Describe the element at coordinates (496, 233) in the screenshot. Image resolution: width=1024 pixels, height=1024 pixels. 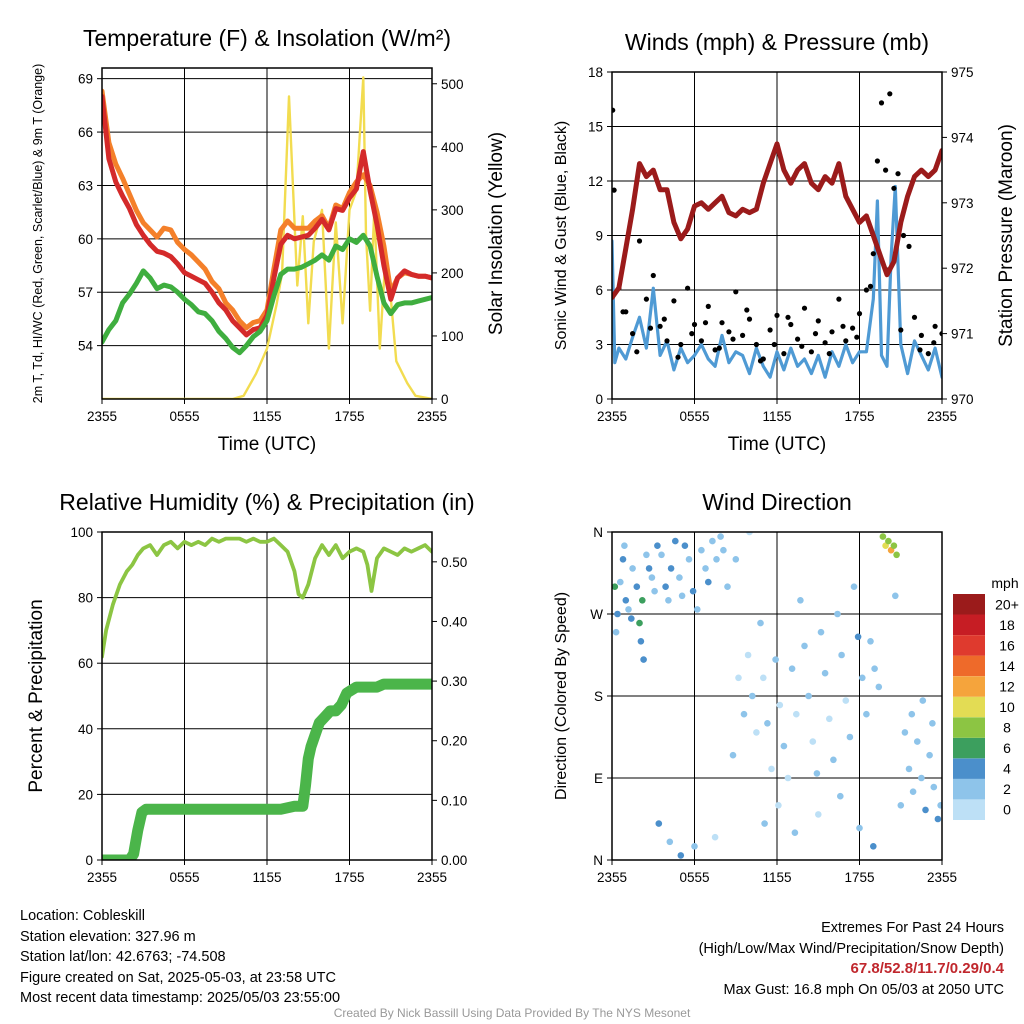
I see `y-axis-label-right: Solar Insolation (Yellow)` at that location.